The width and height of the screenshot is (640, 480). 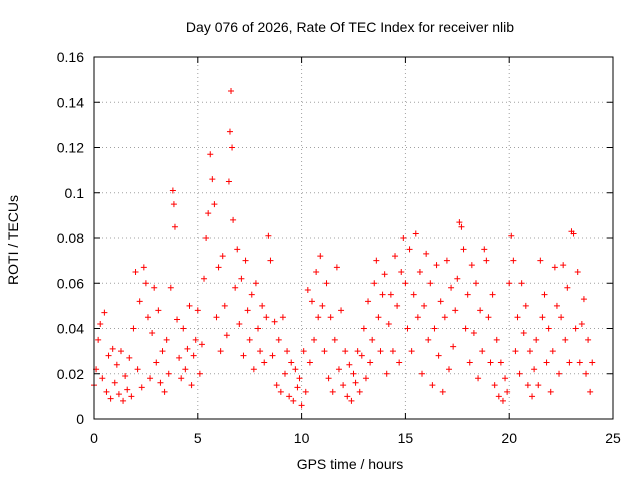 What do you see at coordinates (198, 438) in the screenshot?
I see `x-tick-label: 5` at bounding box center [198, 438].